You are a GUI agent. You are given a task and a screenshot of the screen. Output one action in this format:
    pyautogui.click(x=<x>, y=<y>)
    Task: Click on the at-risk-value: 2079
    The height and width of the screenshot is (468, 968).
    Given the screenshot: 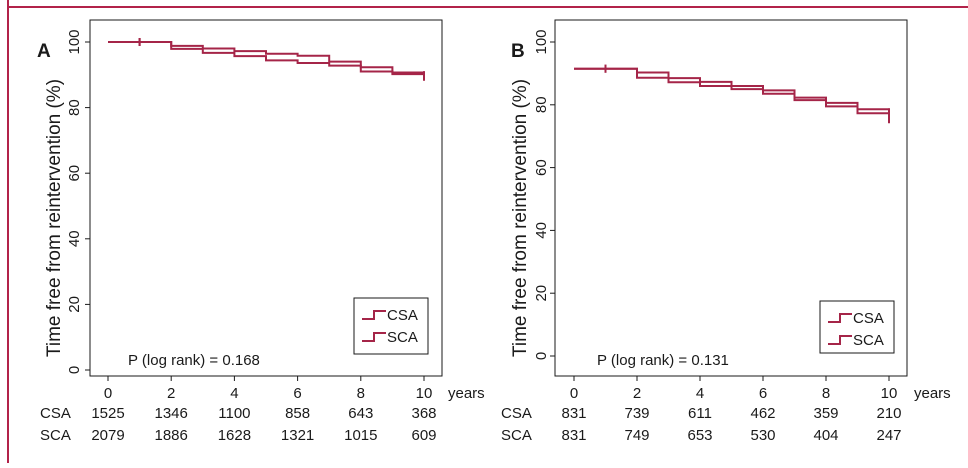 What is the action you would take?
    pyautogui.click(x=107, y=435)
    